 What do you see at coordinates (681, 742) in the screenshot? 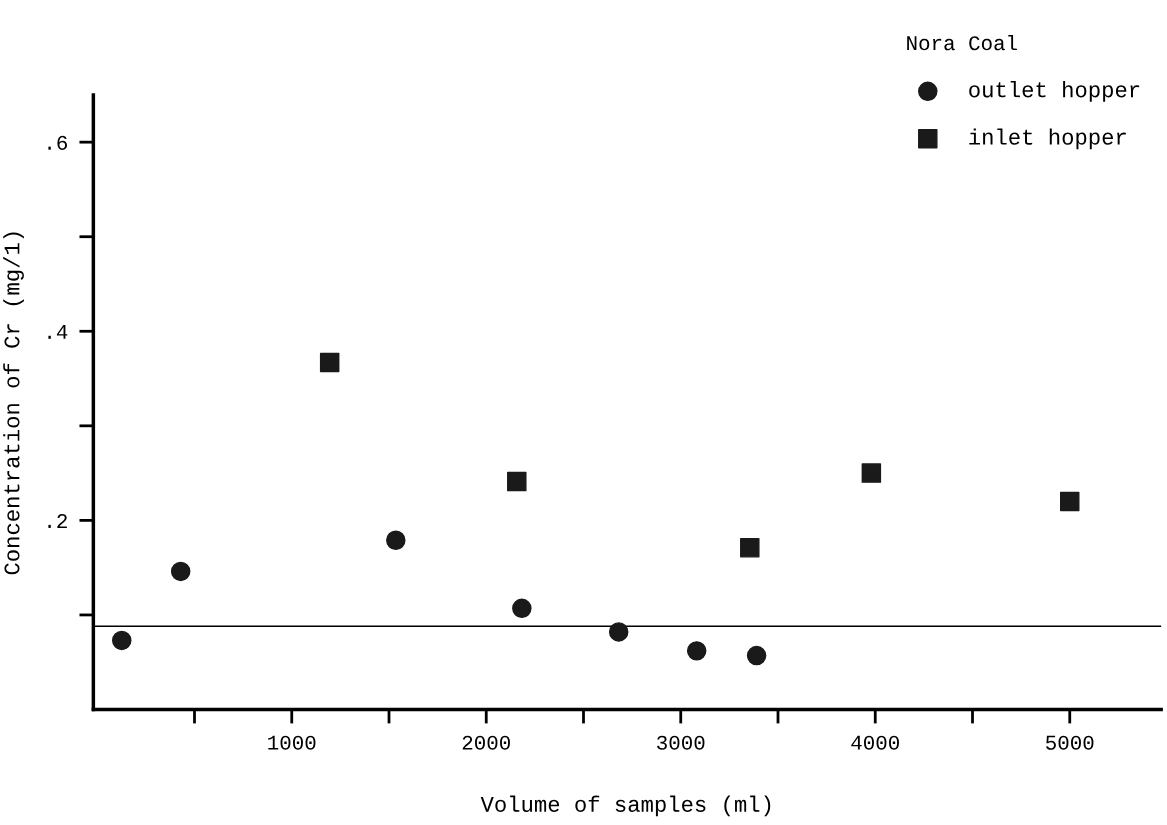
I see `x-tick-label: 3000` at bounding box center [681, 742].